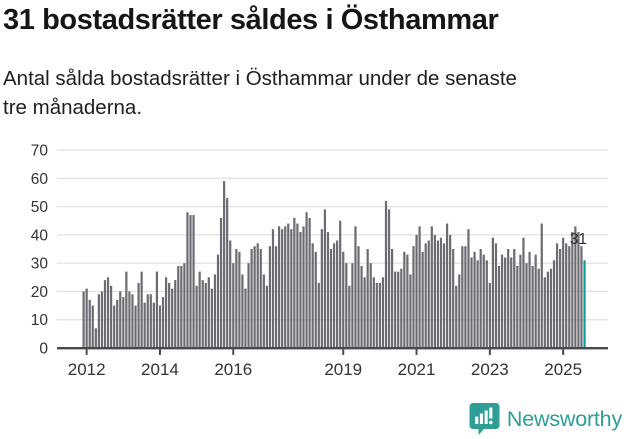 The image size is (631, 439). What do you see at coordinates (40, 264) in the screenshot?
I see `y-axis-tick-label: 30` at bounding box center [40, 264].